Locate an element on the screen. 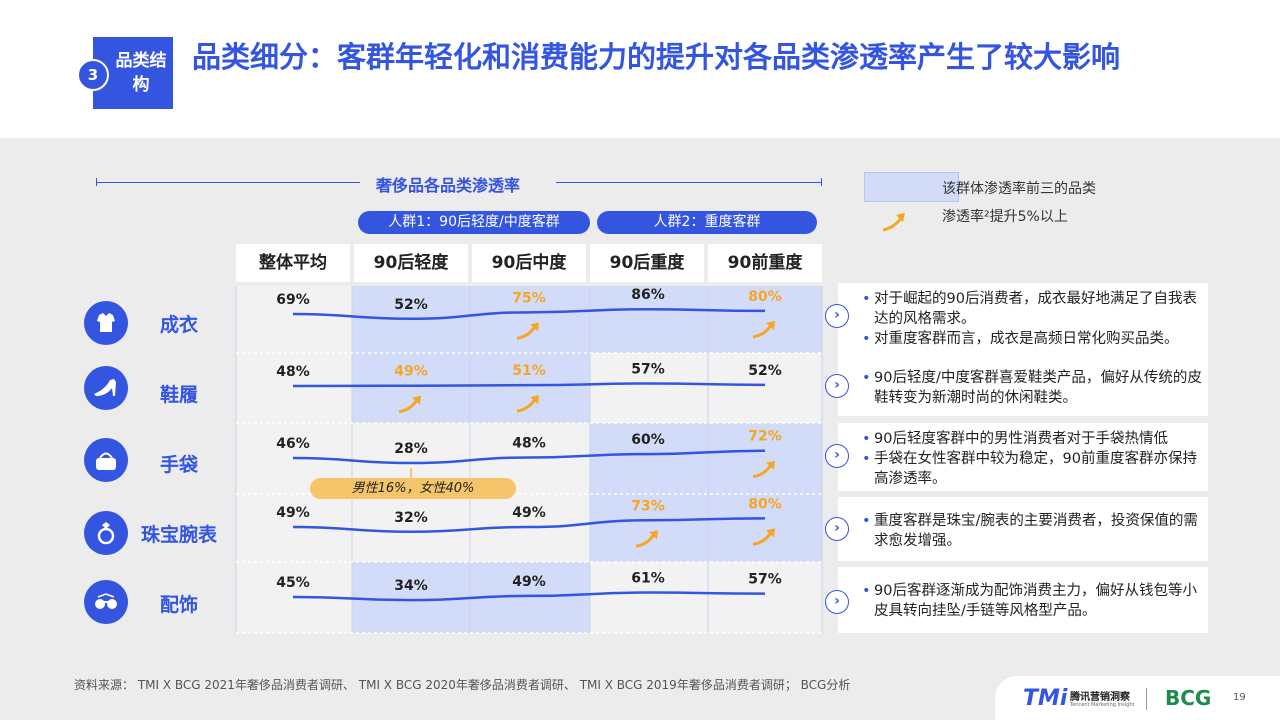 Image resolution: width=1280 pixels, height=720 pixels. data-label: 86% is located at coordinates (648, 295).